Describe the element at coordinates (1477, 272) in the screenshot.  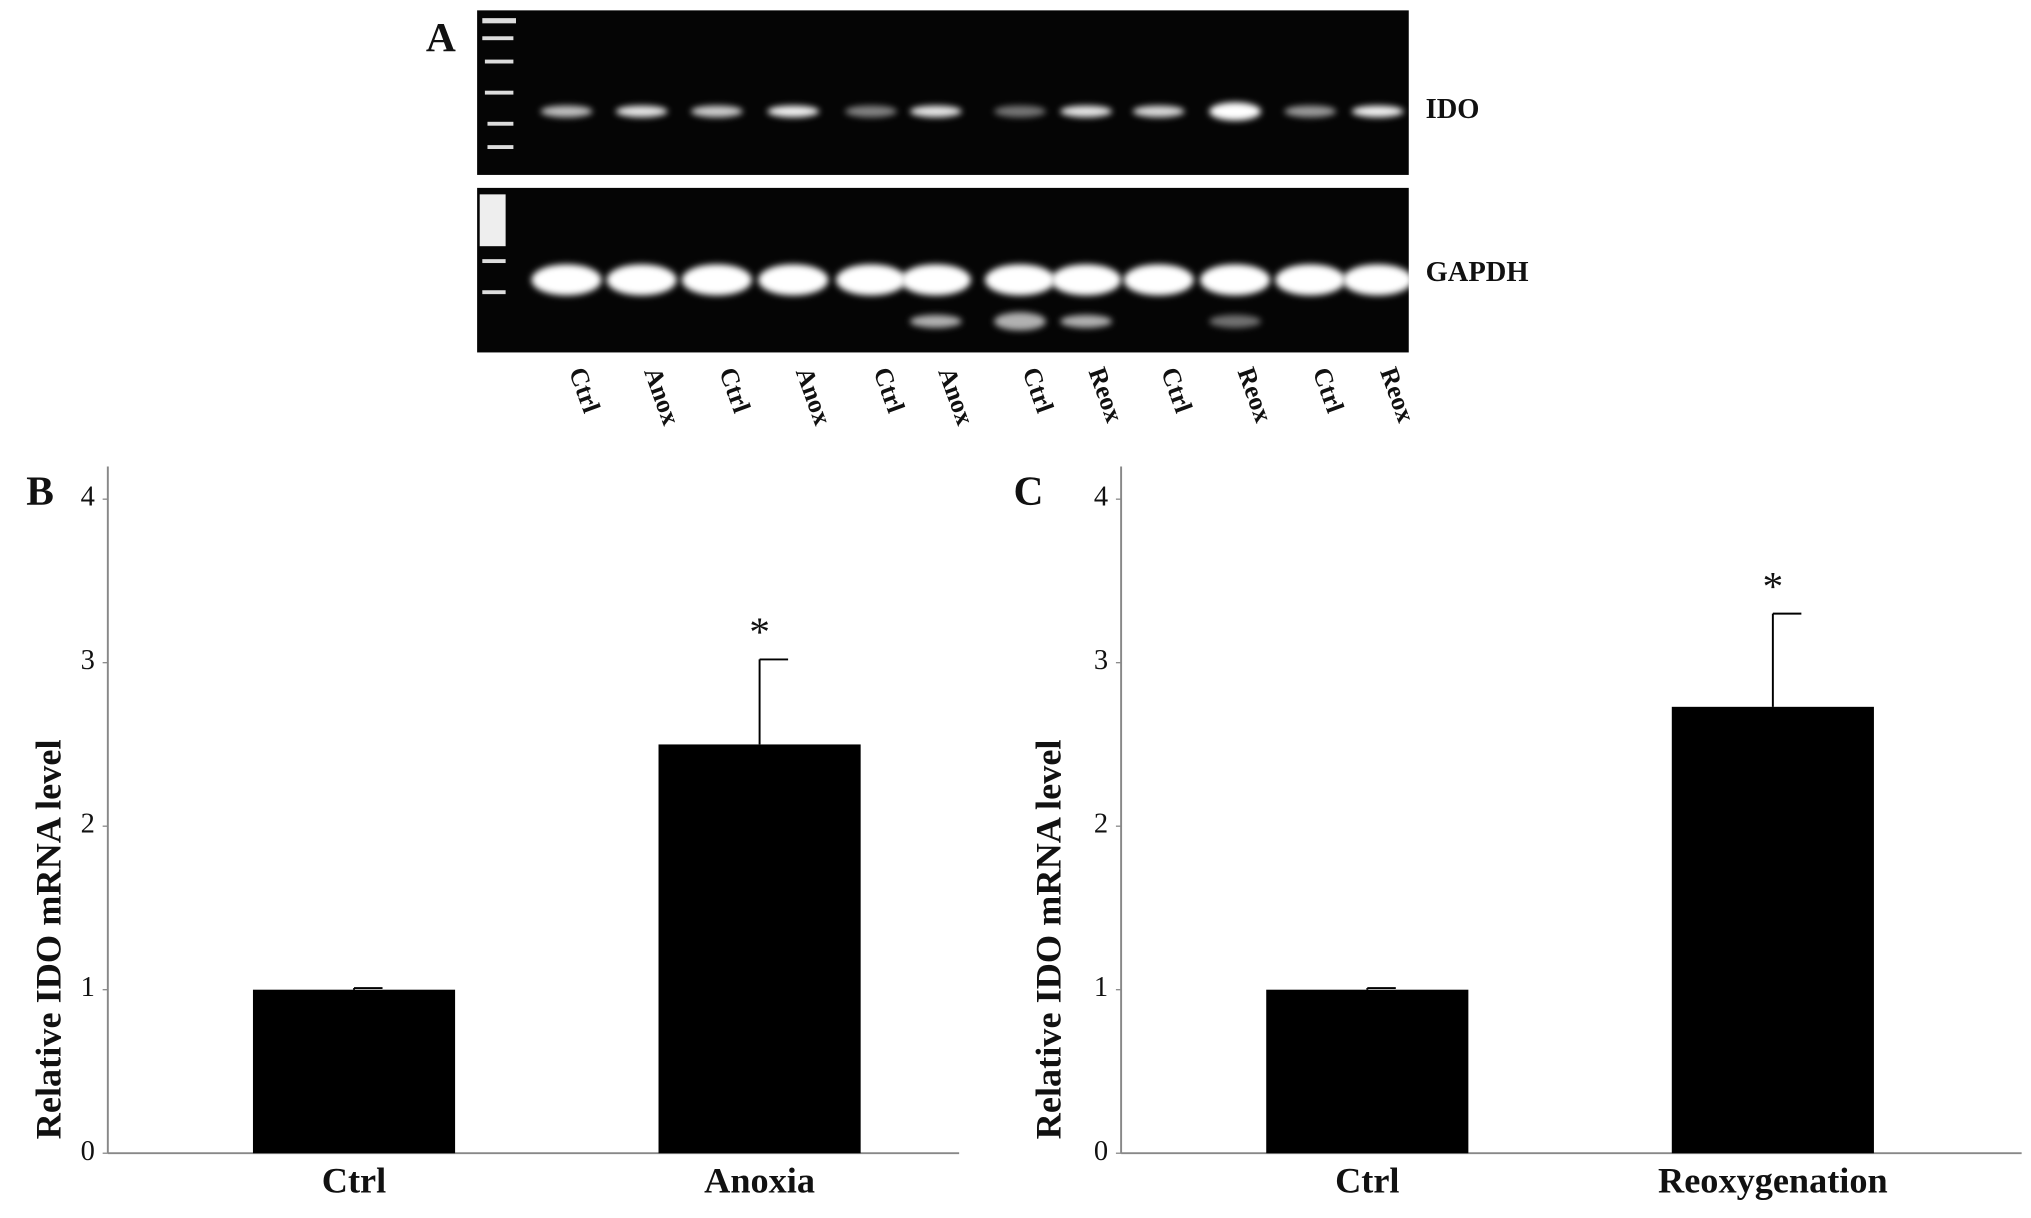
I see `row-label: GAPDH` at that location.